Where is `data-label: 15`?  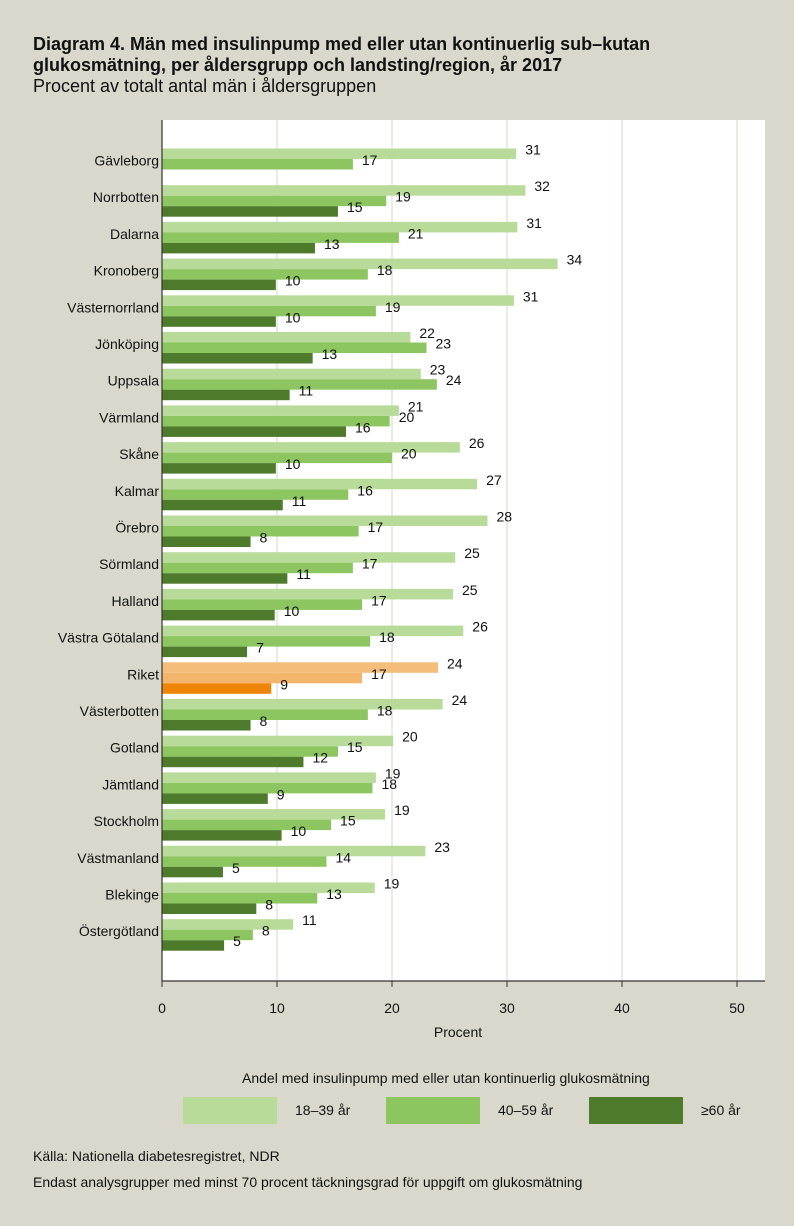
data-label: 15 is located at coordinates (355, 747).